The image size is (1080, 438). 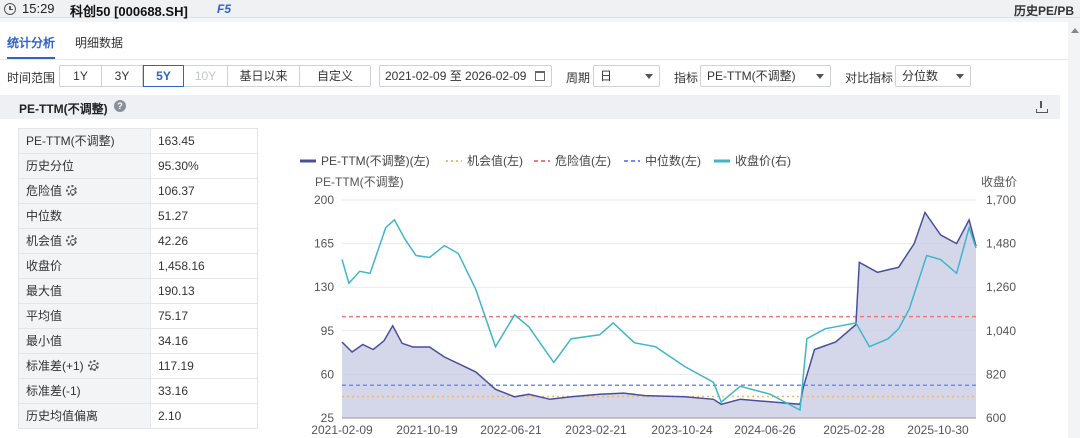 I want to click on stats-label: 收盘价, so click(x=85, y=266).